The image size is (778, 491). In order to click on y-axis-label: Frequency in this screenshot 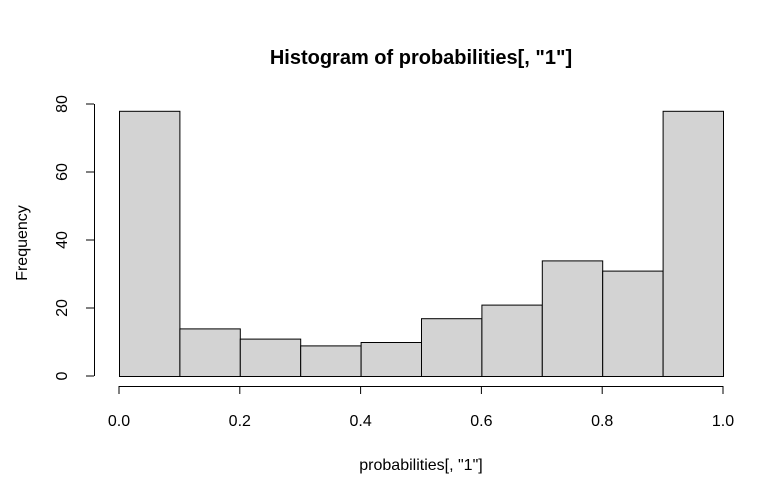, I will do `click(22, 243)`.